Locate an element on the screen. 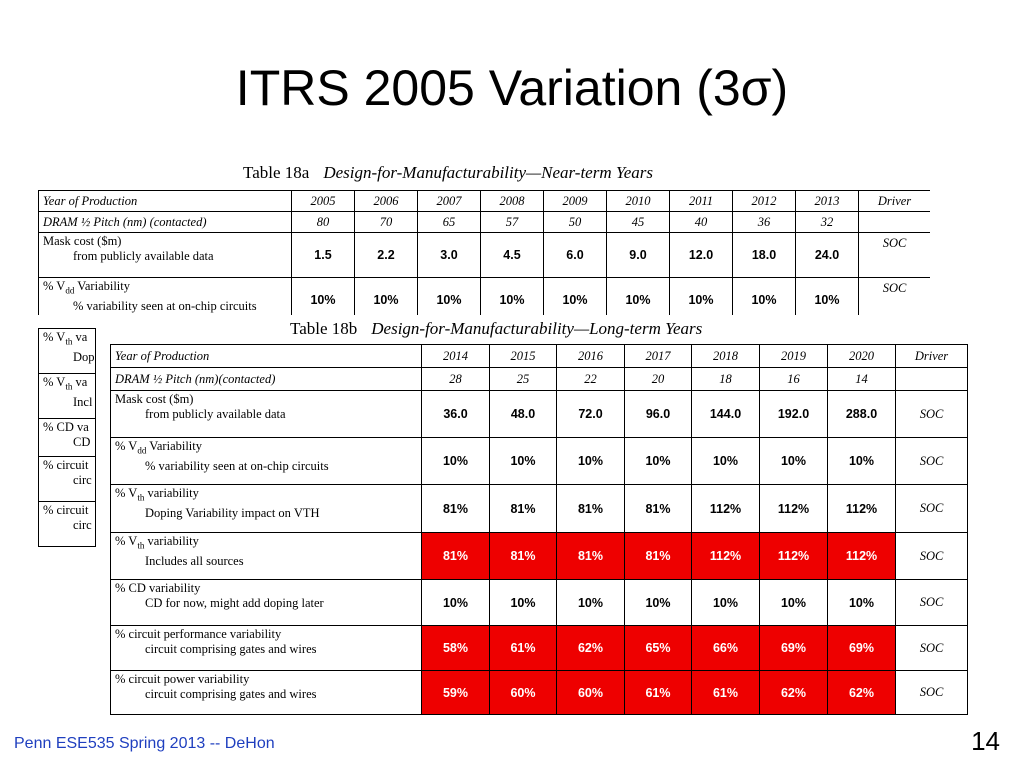  value-cell: 9.0 is located at coordinates (638, 255).